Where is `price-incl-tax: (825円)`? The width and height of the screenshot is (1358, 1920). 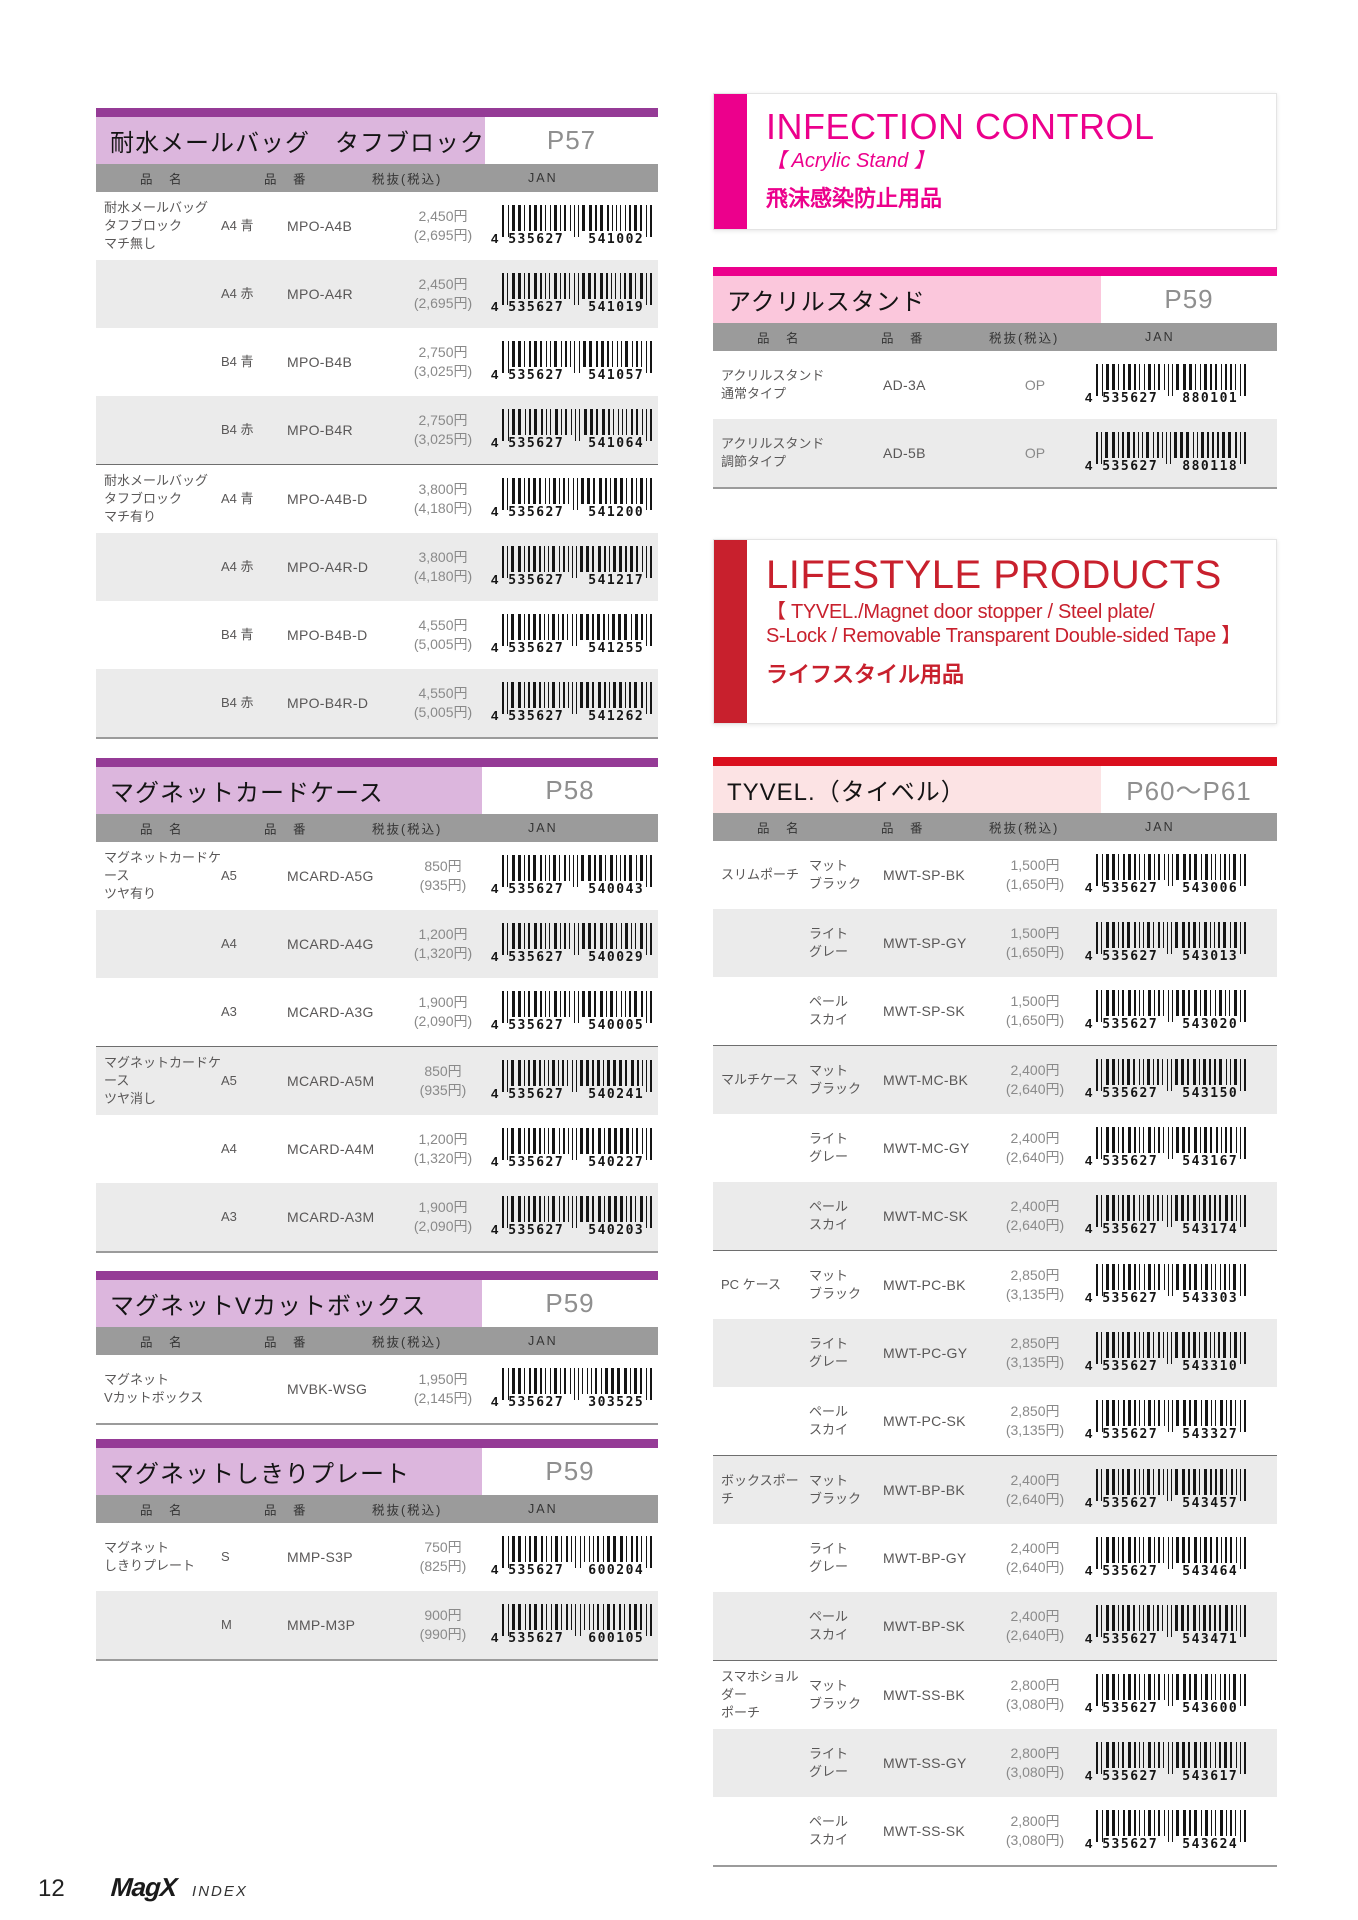
price-incl-tax: (825円) is located at coordinates (443, 1566).